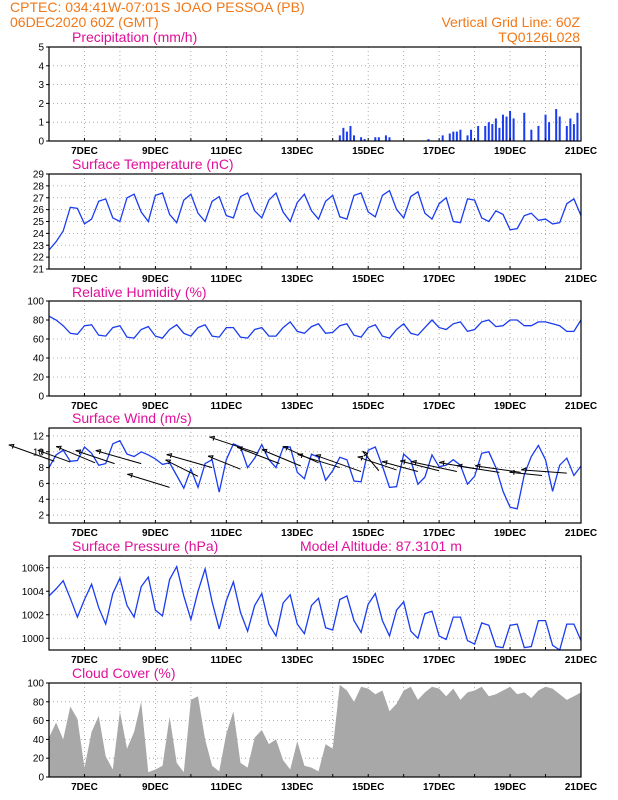 Image resolution: width=618 pixels, height=800 pixels. What do you see at coordinates (41, 66) in the screenshot?
I see `precip-ytick-label: 4` at bounding box center [41, 66].